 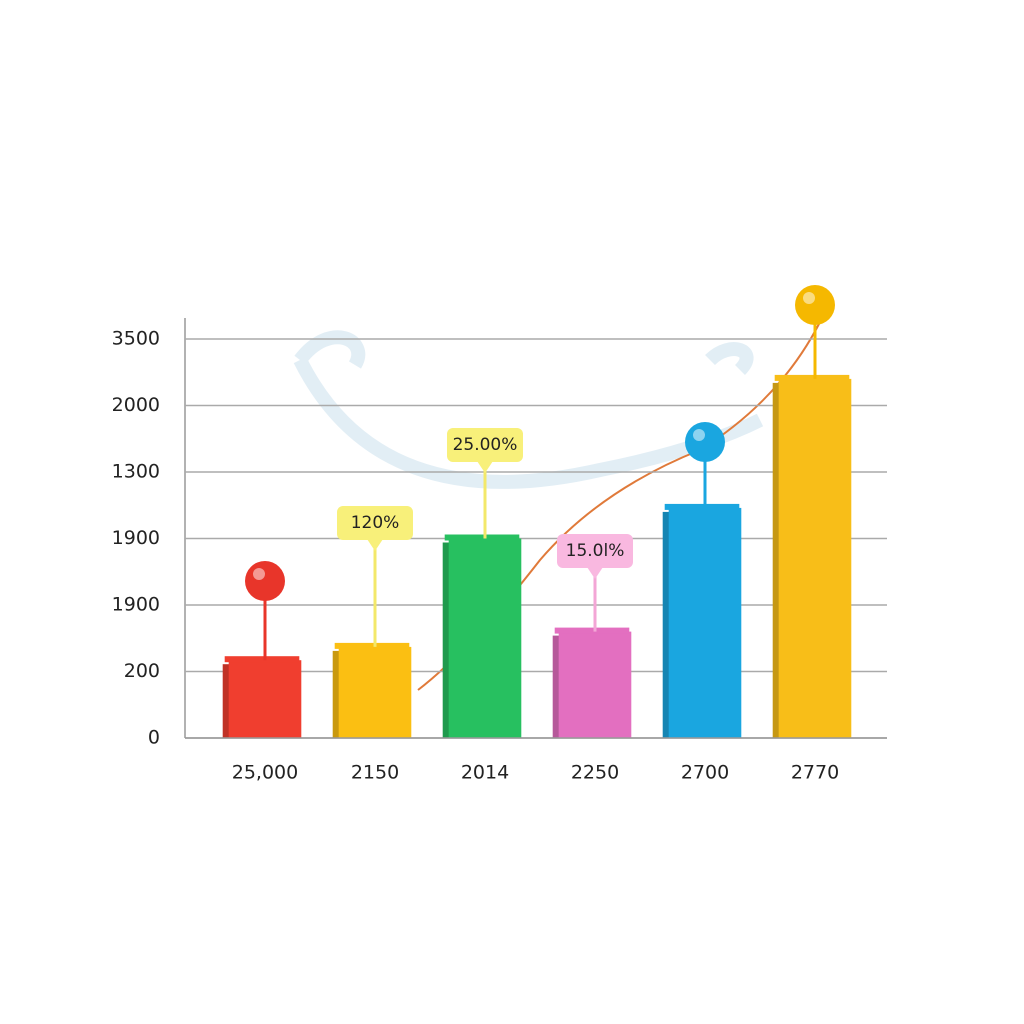 What do you see at coordinates (136, 405) in the screenshot?
I see `y-tick-label: 2000` at bounding box center [136, 405].